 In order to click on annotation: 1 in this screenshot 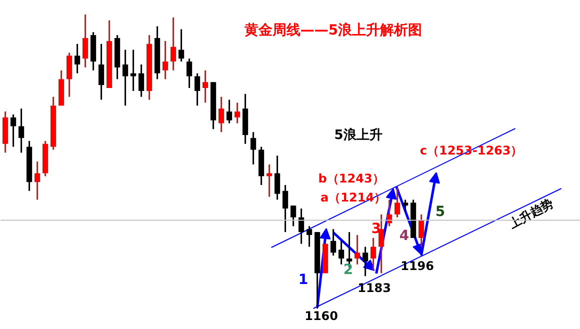, I will do `click(303, 280)`.